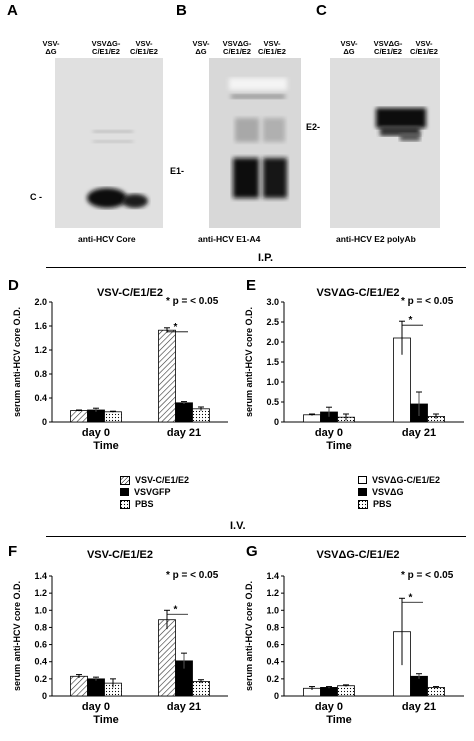 Image resolution: width=474 pixels, height=741 pixels. I want to click on legend-item: VSVΔG-C/E1/E2, so click(399, 480).